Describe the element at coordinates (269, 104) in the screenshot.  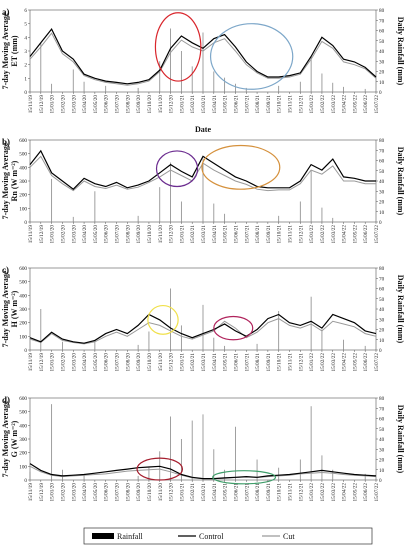
I see `x-tick-label: 15/09/21` at that location.